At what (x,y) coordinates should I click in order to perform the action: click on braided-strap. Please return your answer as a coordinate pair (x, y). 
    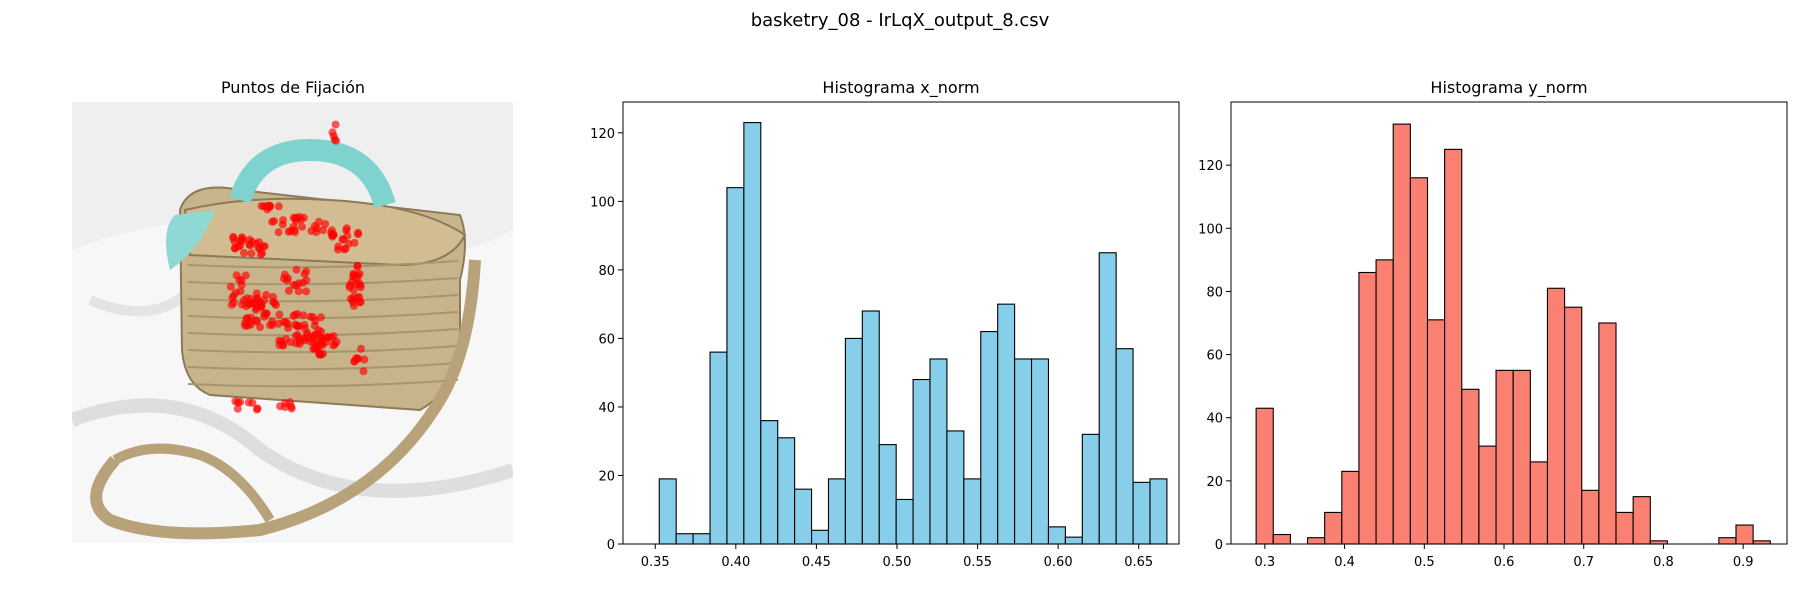
    Looking at the image, I should click on (285, 399).